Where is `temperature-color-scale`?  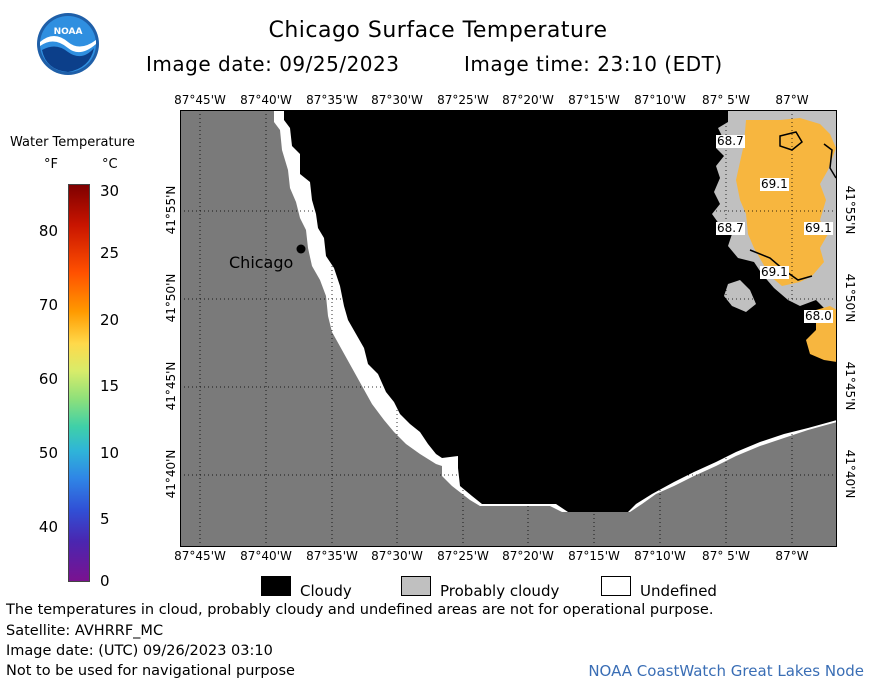
temperature-color-scale is located at coordinates (79, 383).